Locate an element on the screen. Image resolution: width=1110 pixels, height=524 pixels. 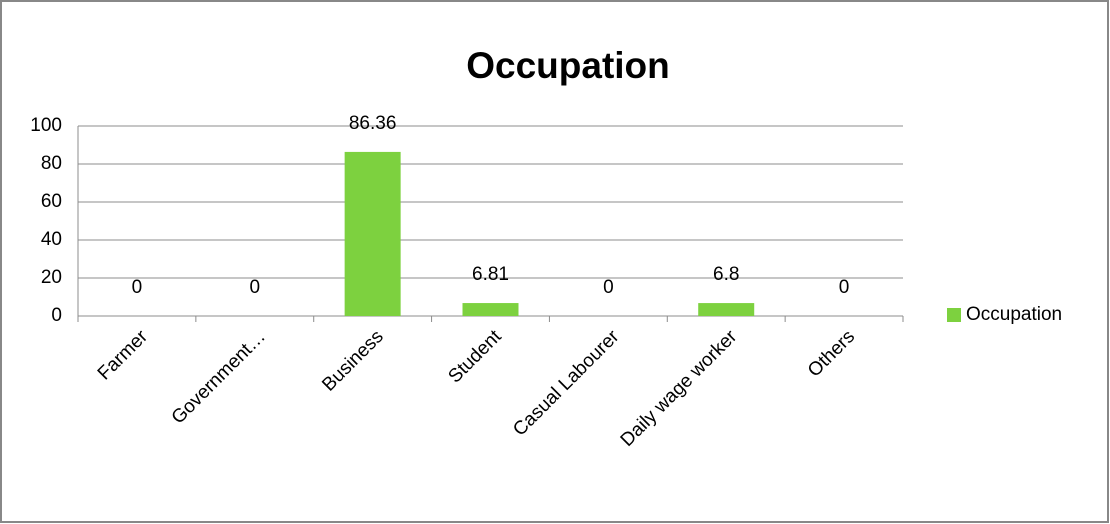
y-tick-label: 100 is located at coordinates (46, 125).